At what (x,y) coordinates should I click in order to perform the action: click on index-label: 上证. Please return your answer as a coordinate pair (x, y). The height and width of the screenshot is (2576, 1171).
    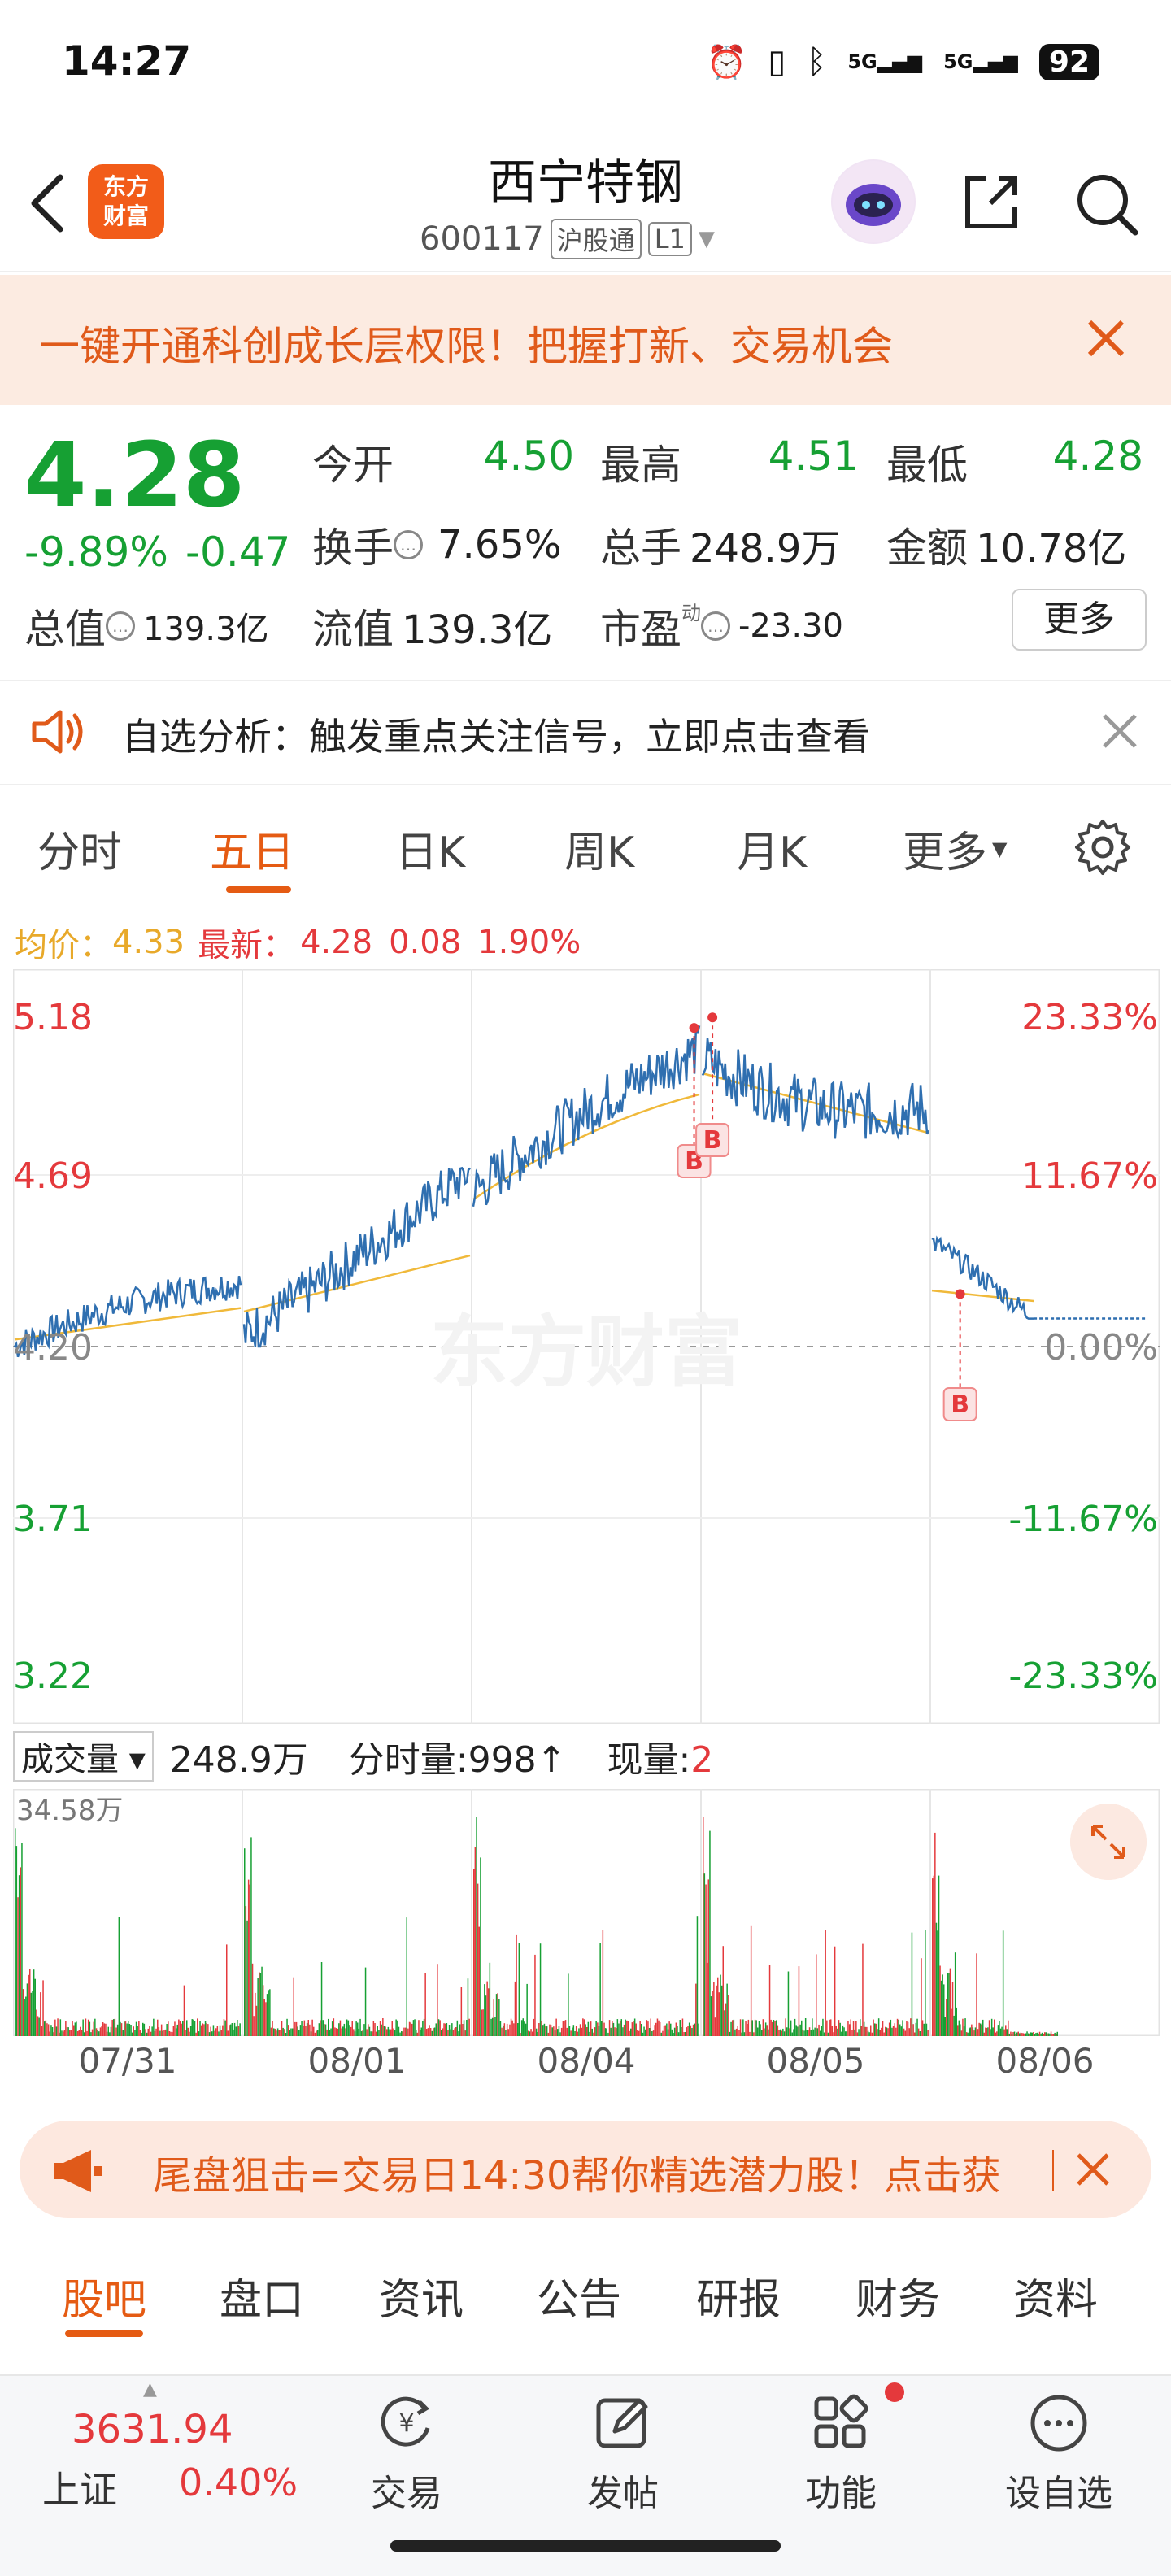
    Looking at the image, I should click on (79, 2490).